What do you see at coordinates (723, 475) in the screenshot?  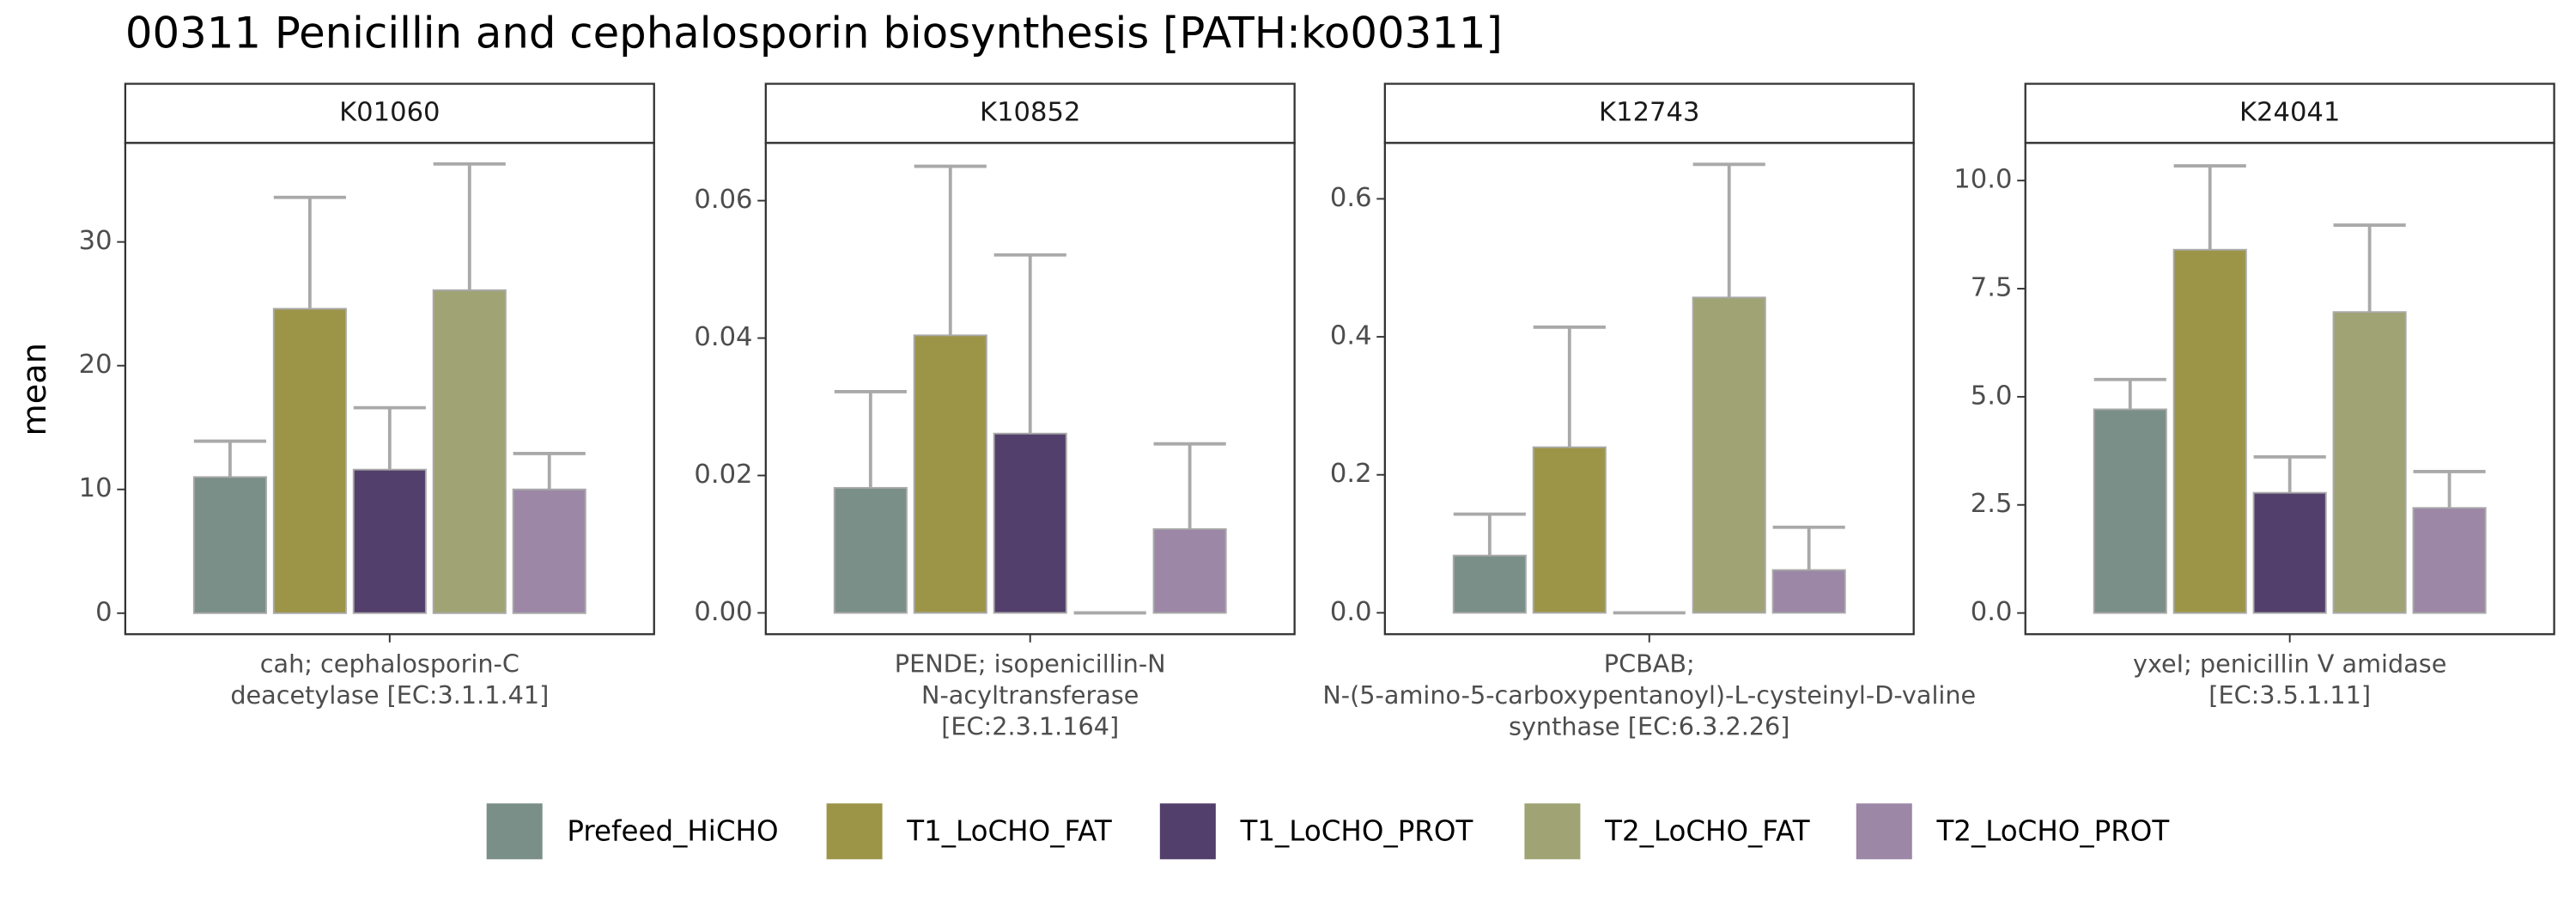 I see `y-tick-label: 0.02` at bounding box center [723, 475].